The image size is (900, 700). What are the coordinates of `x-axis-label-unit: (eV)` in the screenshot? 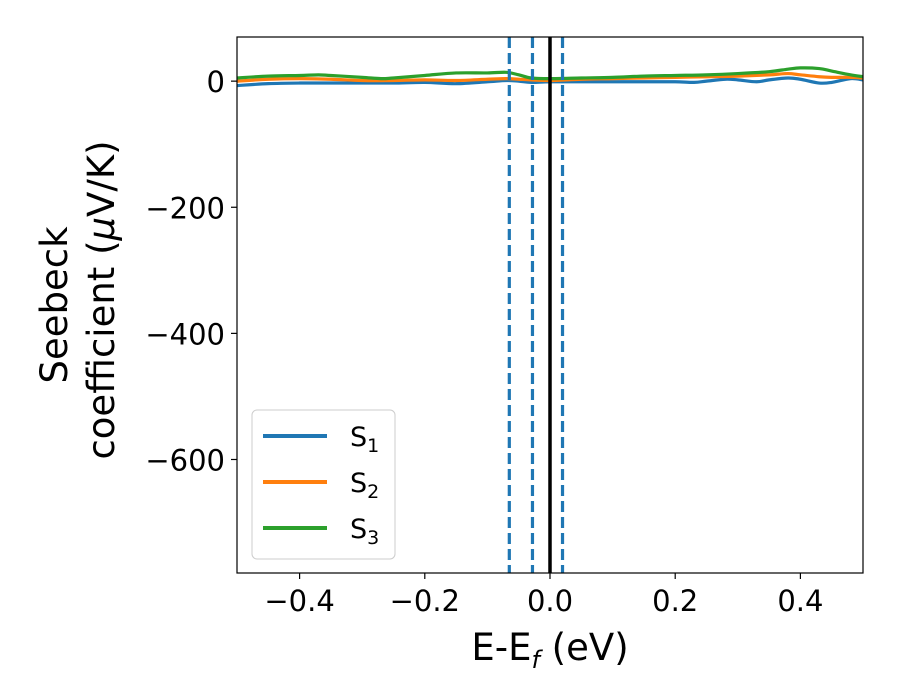 It's located at (584, 647).